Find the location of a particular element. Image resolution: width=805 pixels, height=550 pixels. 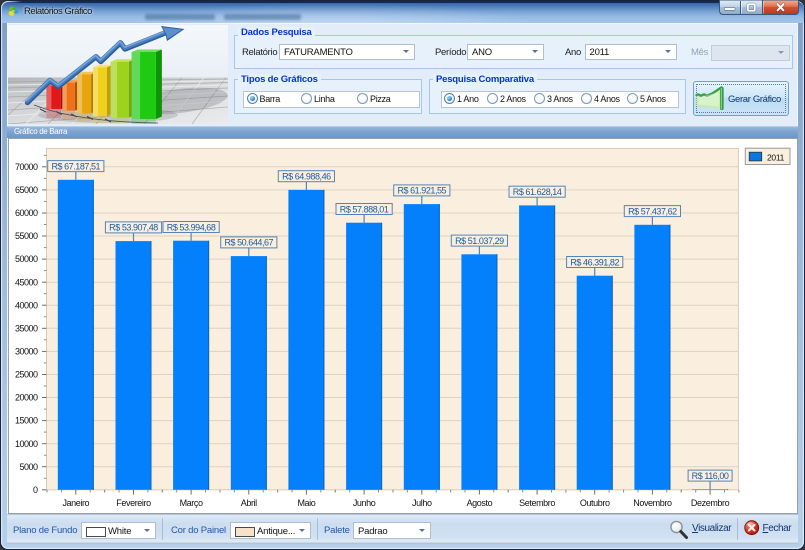

svg-text: 2011 is located at coordinates (776, 157).